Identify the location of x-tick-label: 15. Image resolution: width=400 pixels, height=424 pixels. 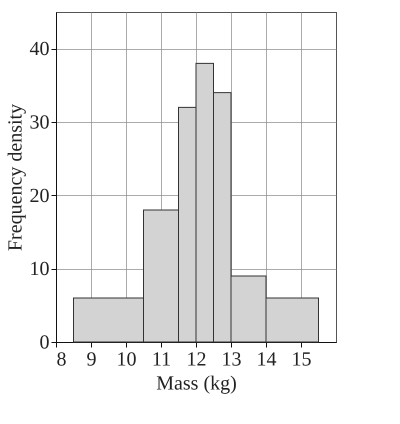
(302, 359).